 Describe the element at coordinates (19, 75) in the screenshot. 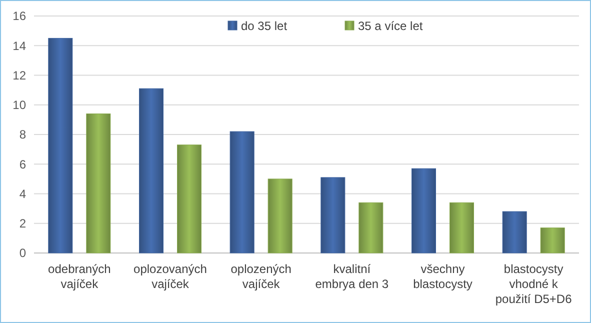

I see `y-tick-label: 12` at that location.